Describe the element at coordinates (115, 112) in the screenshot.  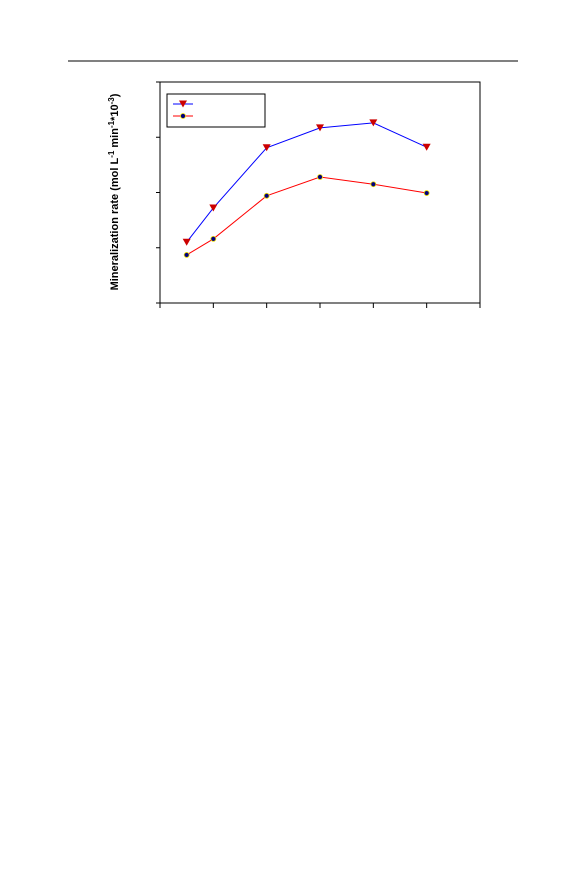
I see `y-label-part: *10` at that location.